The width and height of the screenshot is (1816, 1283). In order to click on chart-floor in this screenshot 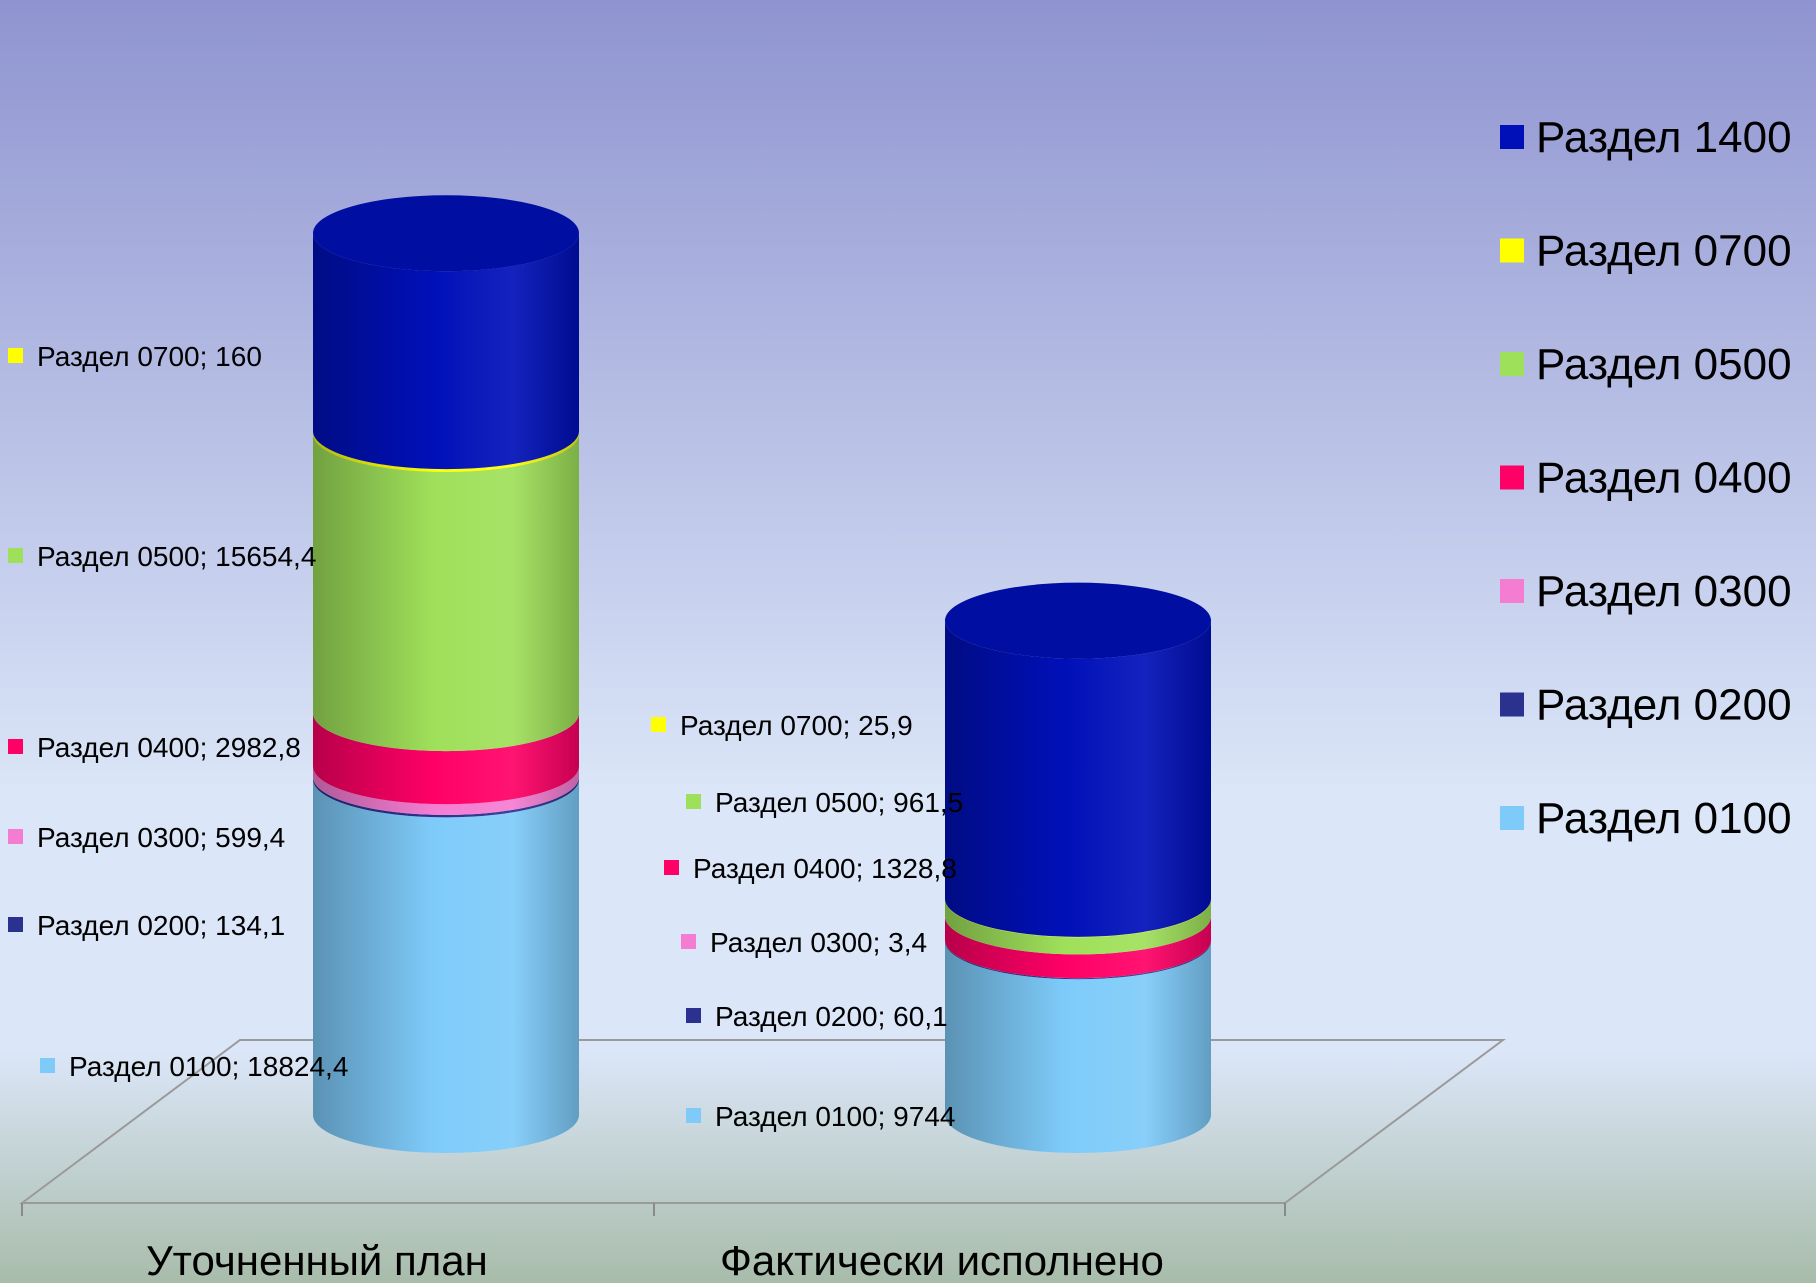, I will do `click(762, 1121)`.